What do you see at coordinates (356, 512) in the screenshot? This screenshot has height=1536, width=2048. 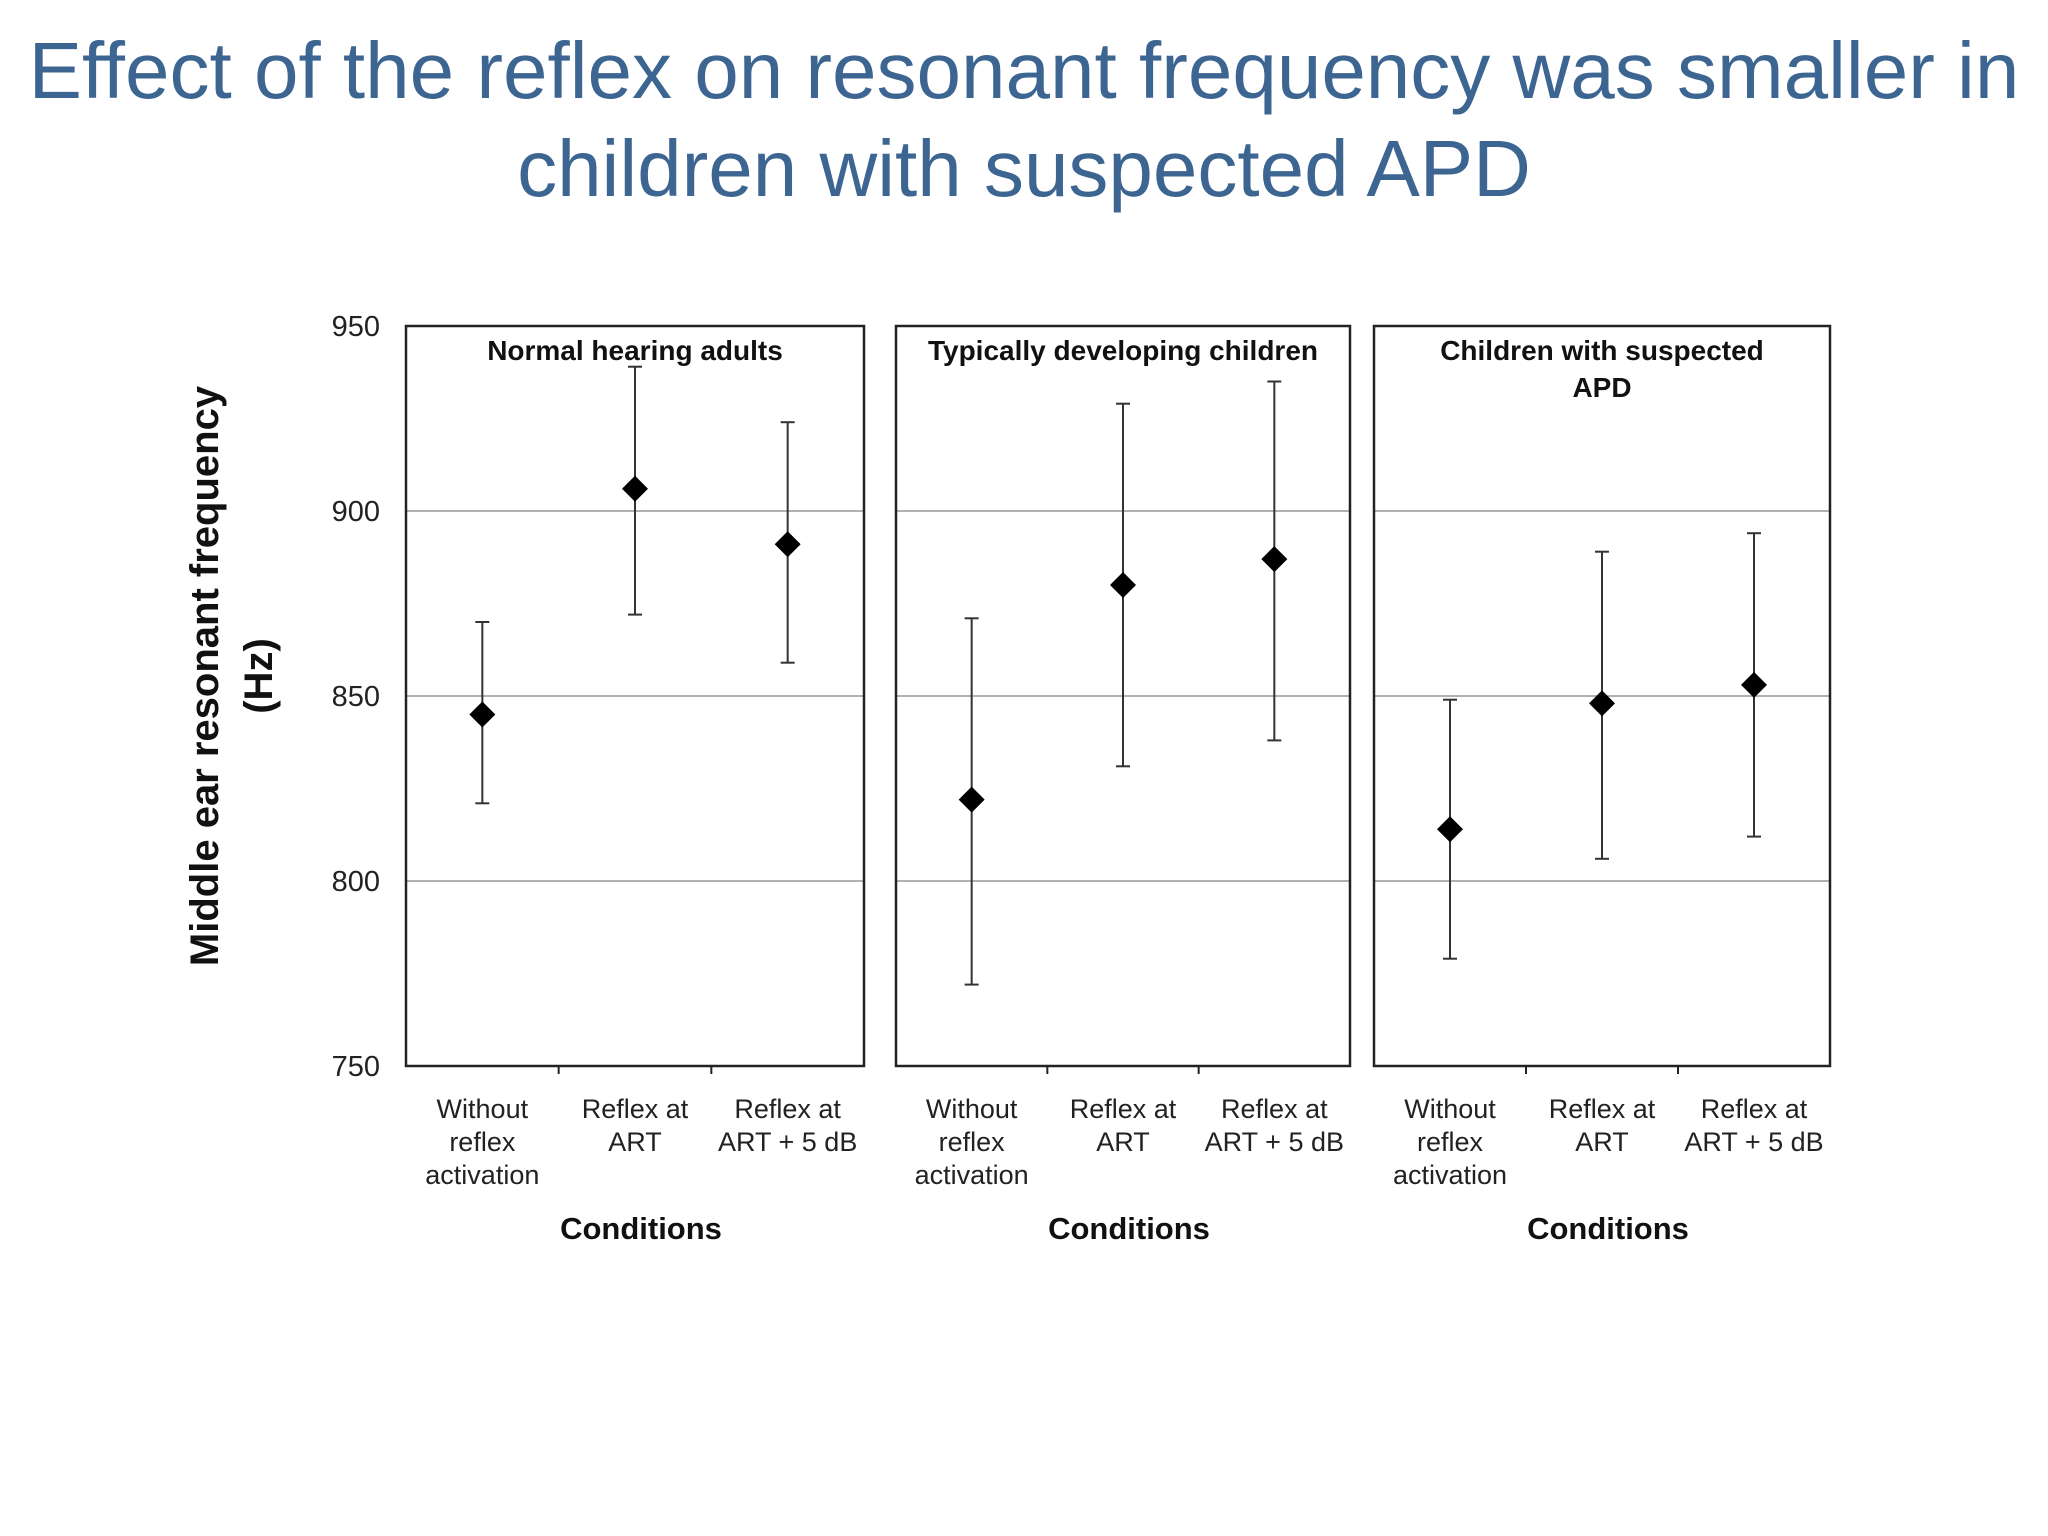 I see `y-tick-label: 900` at bounding box center [356, 512].